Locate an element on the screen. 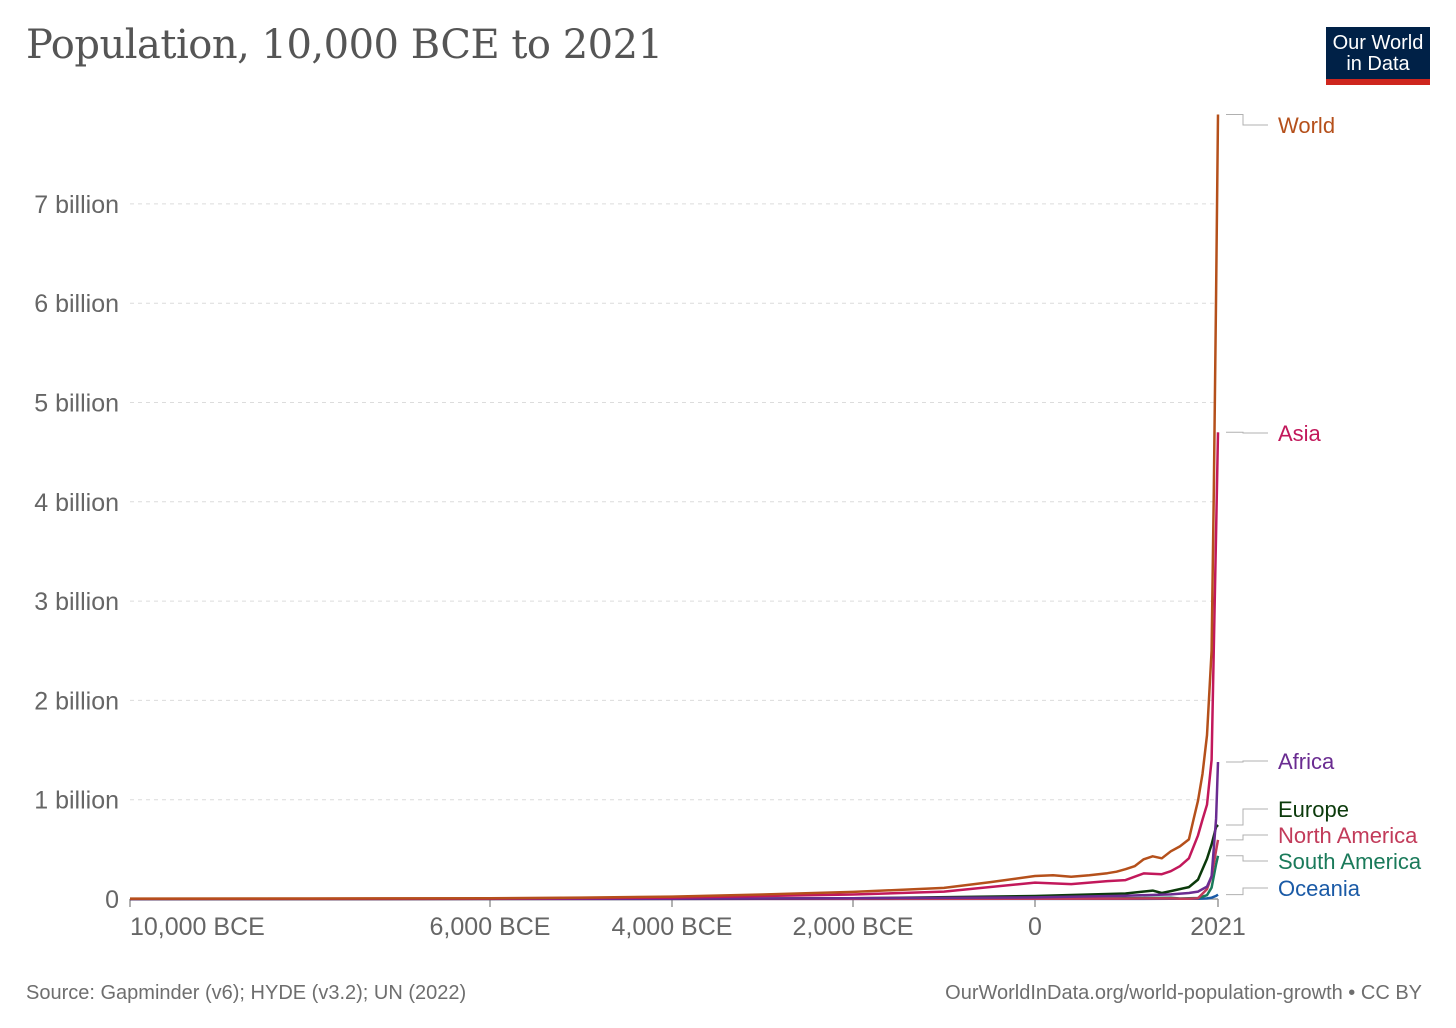 This screenshot has height=1028, width=1456. series-label-world: World is located at coordinates (1306, 125).